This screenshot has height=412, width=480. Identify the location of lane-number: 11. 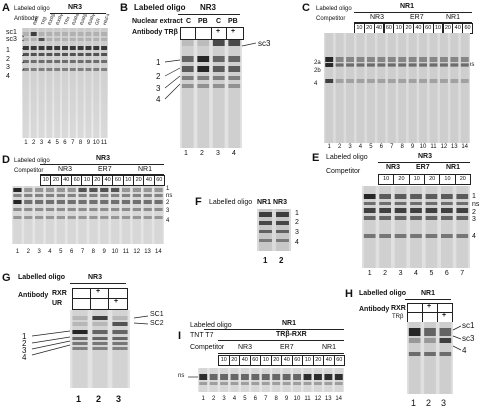
(433, 147).